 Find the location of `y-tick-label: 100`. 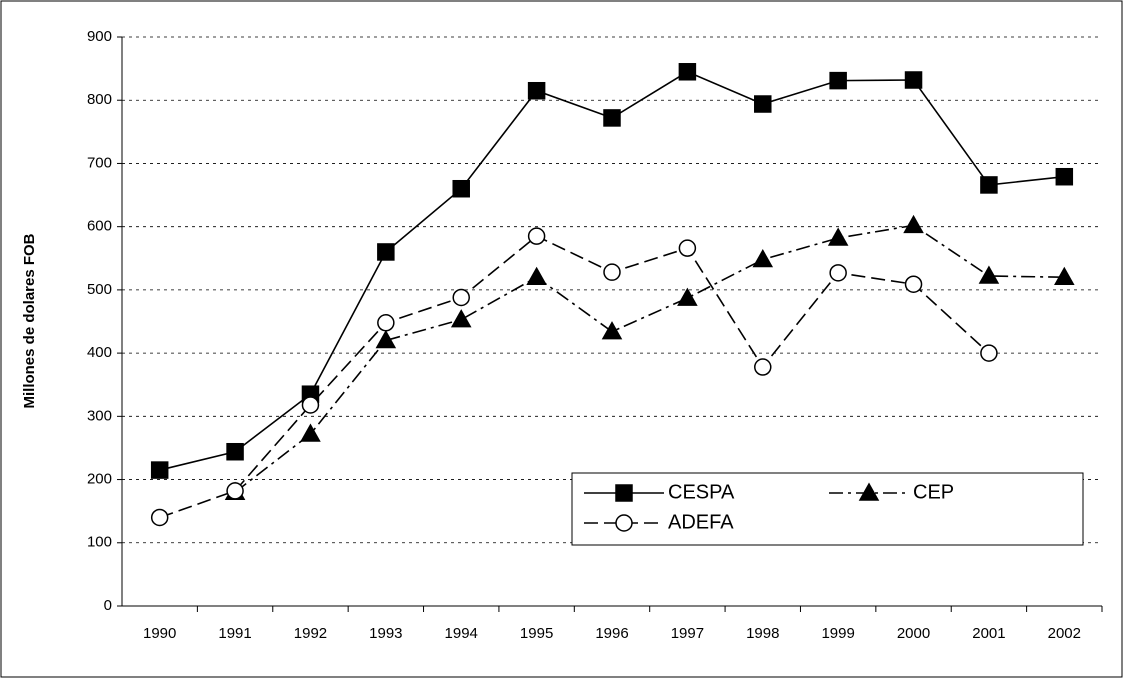

y-tick-label: 100 is located at coordinates (99, 542).